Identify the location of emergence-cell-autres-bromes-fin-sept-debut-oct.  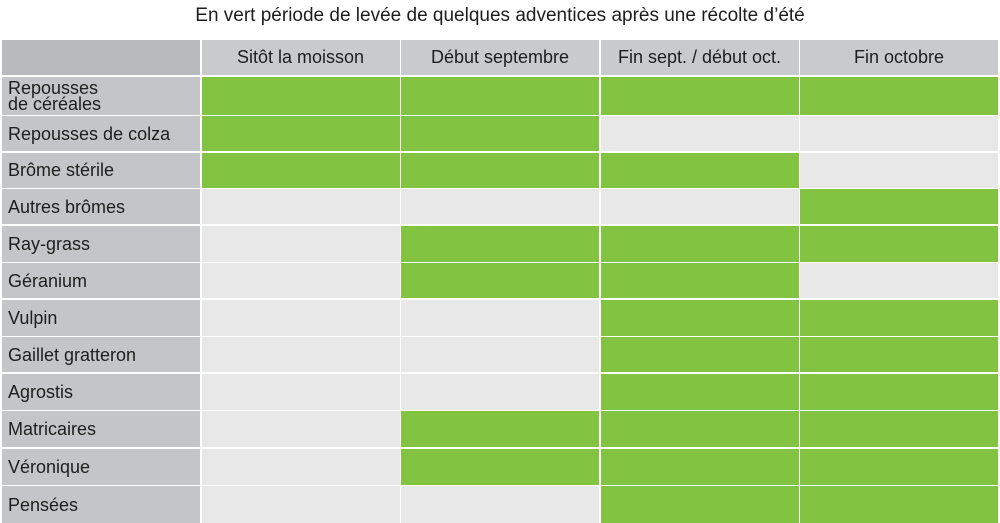
(699, 206).